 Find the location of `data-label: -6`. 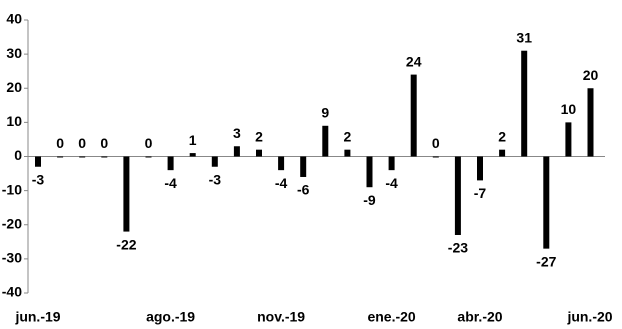

data-label: -6 is located at coordinates (303, 190).